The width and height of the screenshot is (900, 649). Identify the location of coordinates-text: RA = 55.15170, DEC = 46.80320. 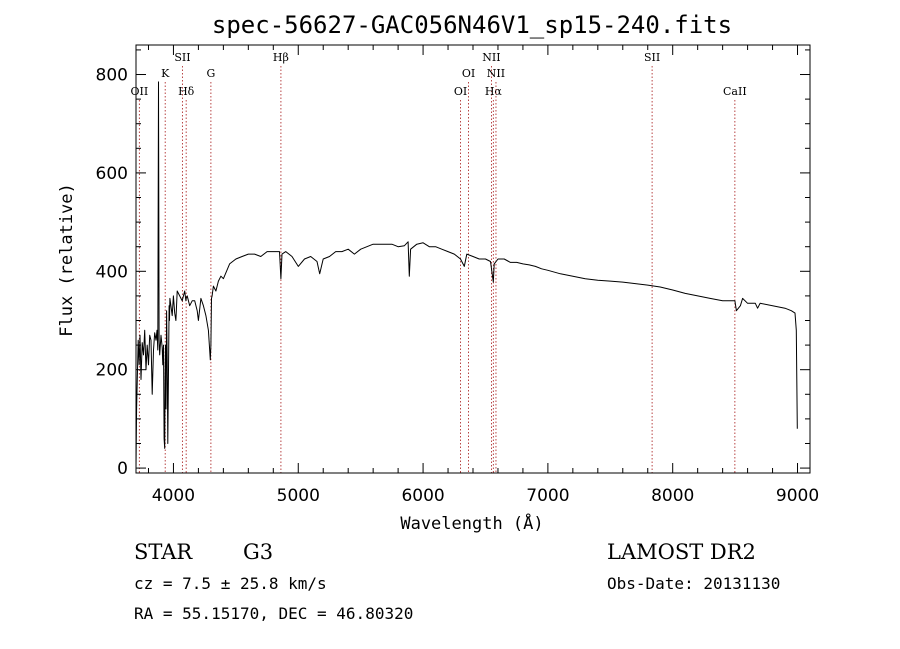
(273, 613).